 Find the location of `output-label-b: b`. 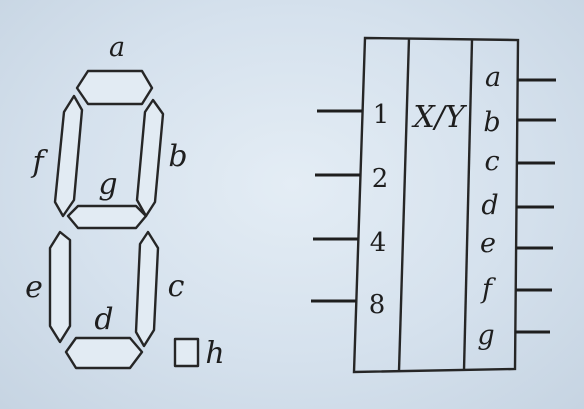

output-label-b: b is located at coordinates (491, 122).